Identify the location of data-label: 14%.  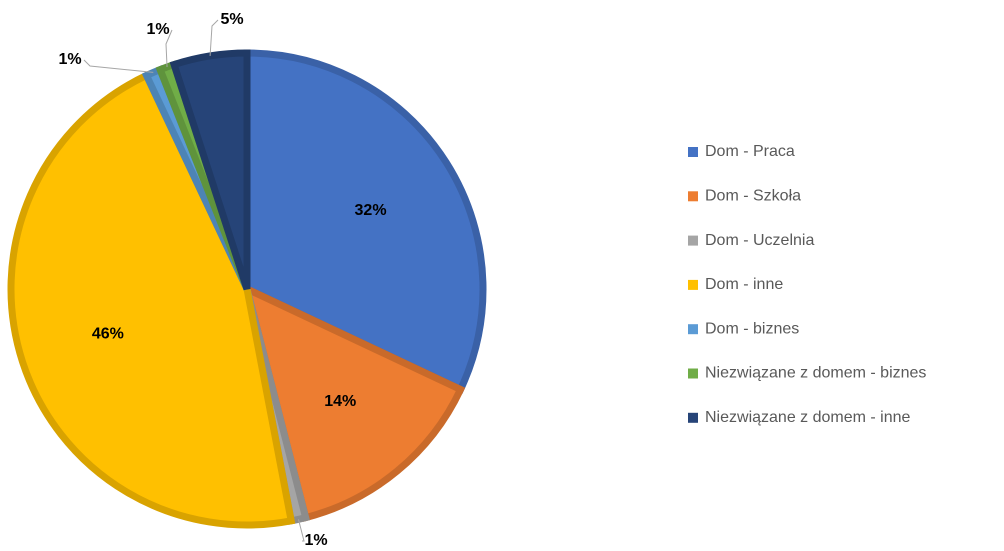
(340, 401).